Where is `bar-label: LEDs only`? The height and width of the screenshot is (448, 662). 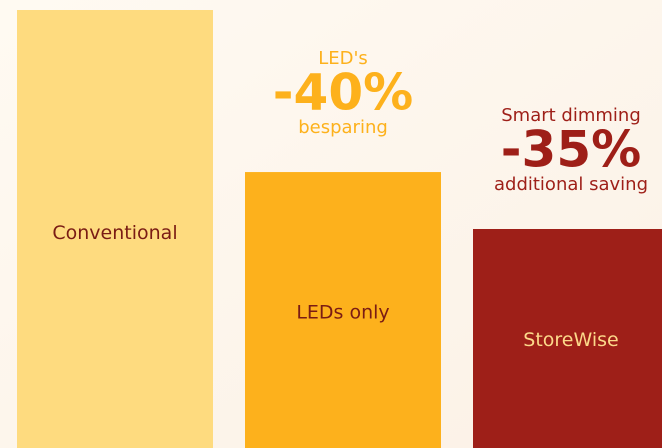
bar-label: LEDs only is located at coordinates (342, 312).